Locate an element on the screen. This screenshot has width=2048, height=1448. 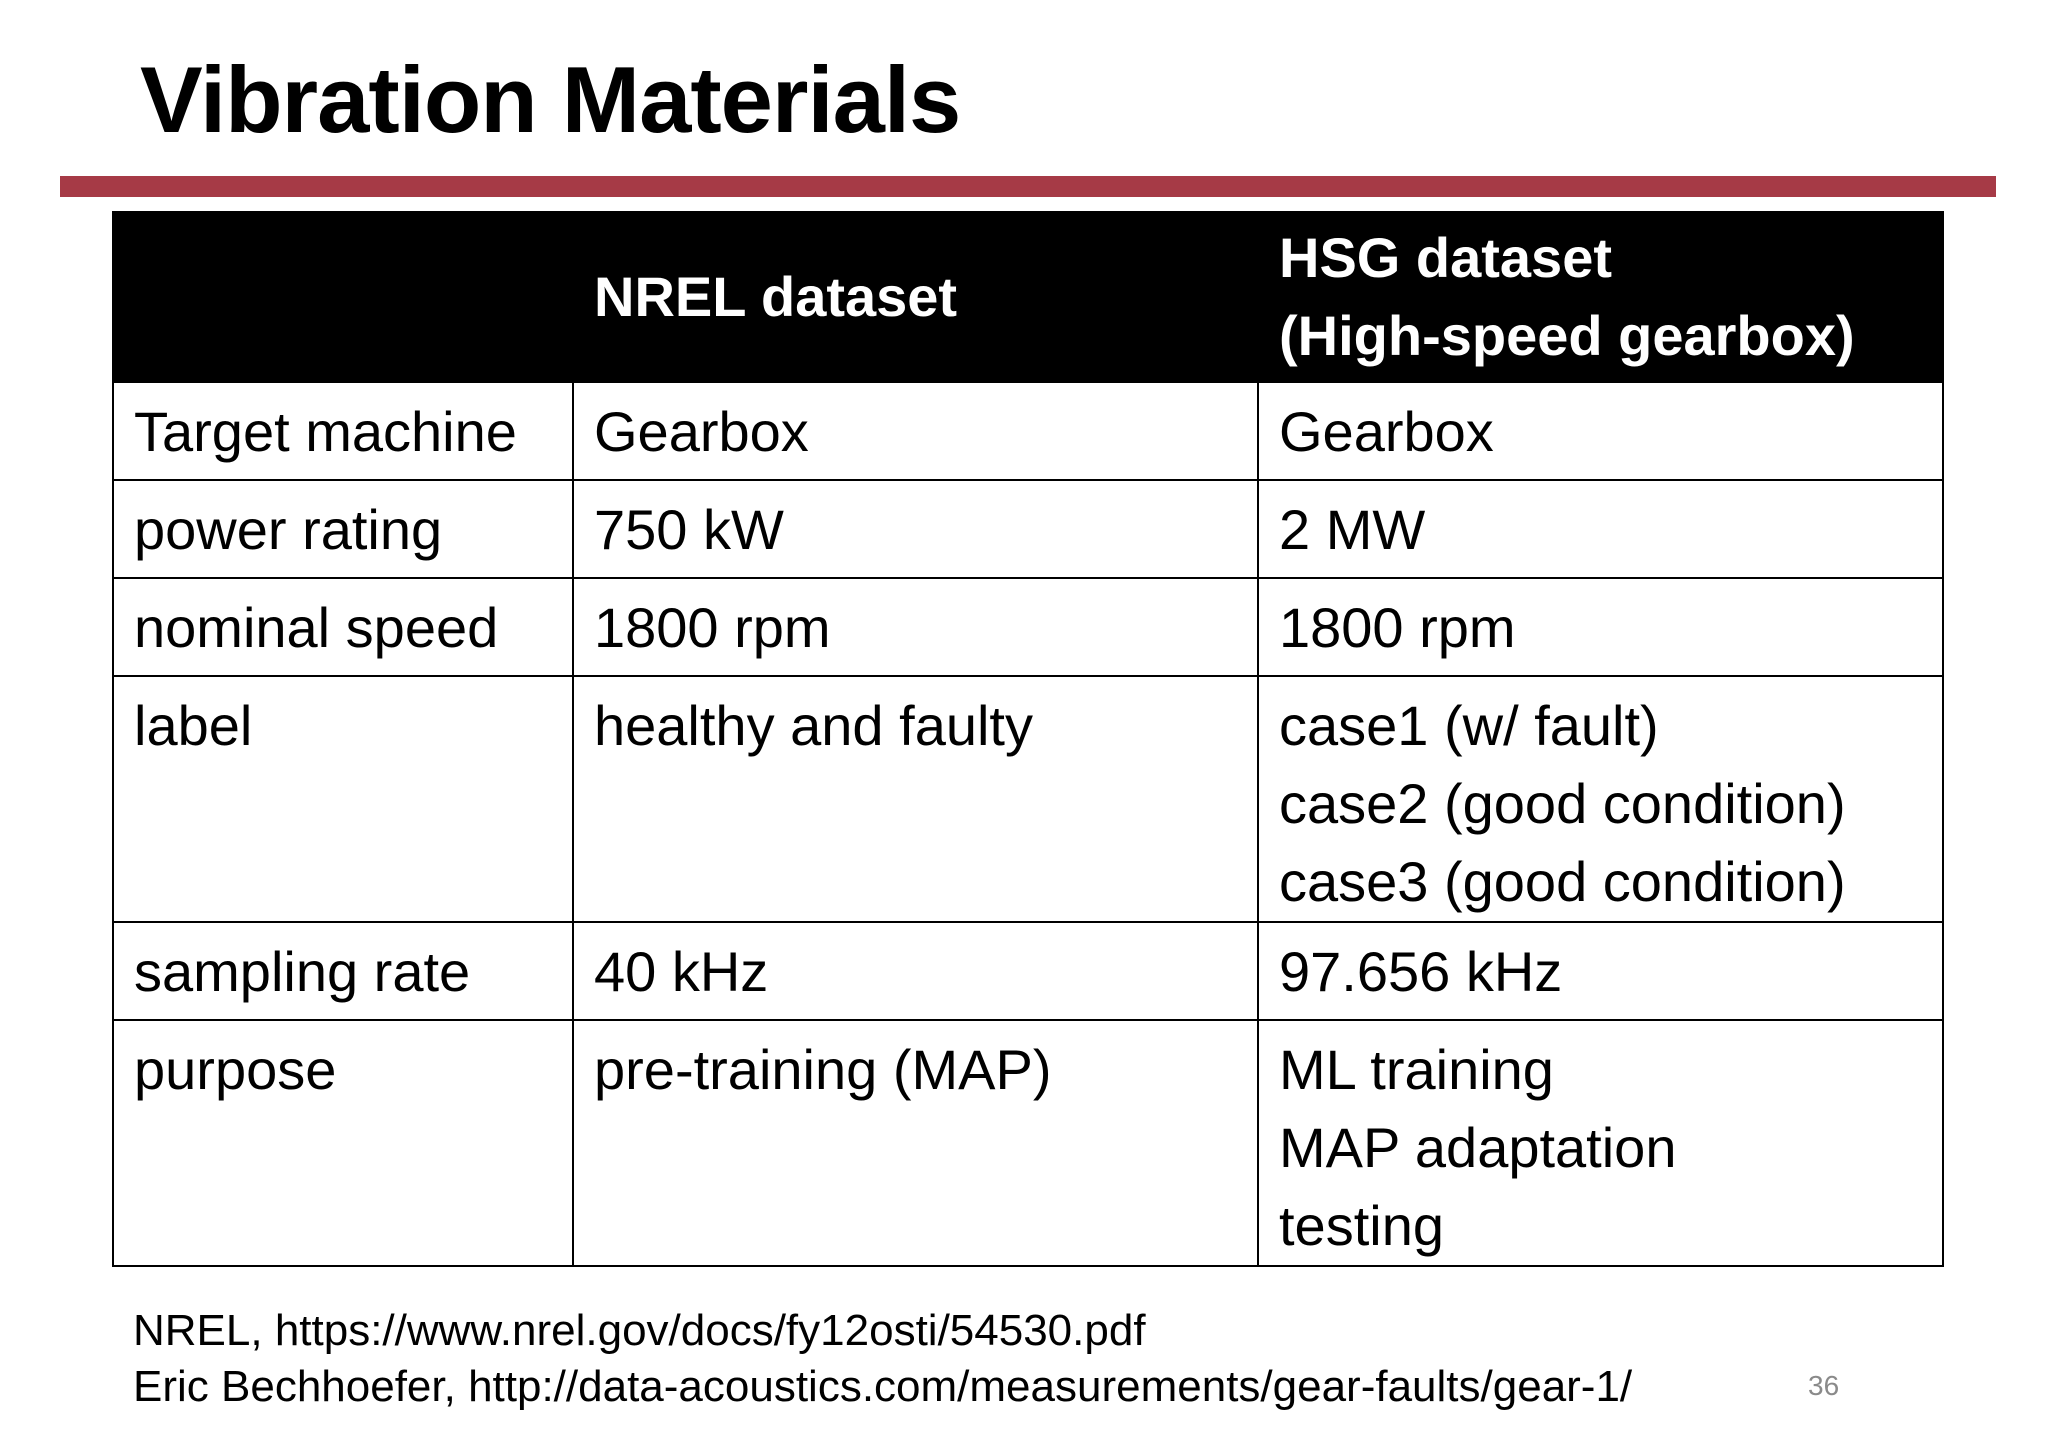
page-number: 36 is located at coordinates (1824, 1385).